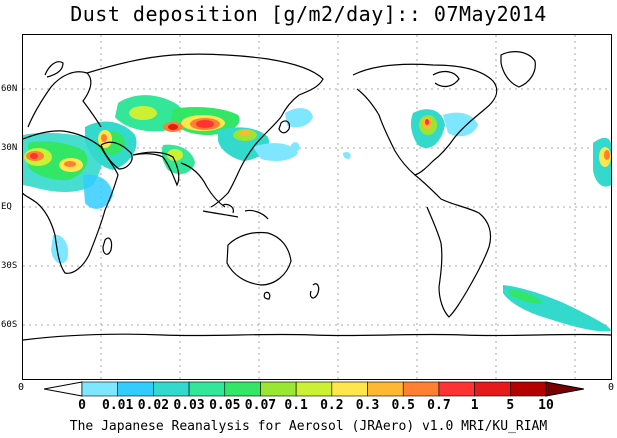 This screenshot has width=617, height=438. I want to click on colorbar-label: 0.02, so click(153, 405).